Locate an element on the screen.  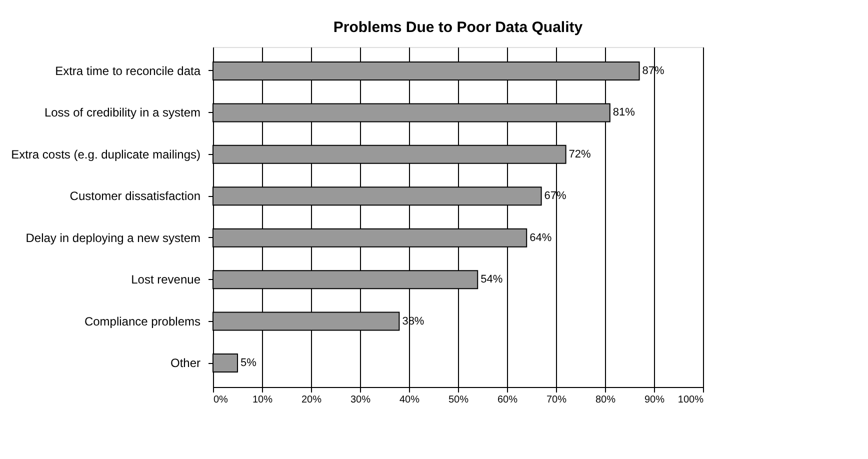
x-tick-label: 80% is located at coordinates (605, 400).